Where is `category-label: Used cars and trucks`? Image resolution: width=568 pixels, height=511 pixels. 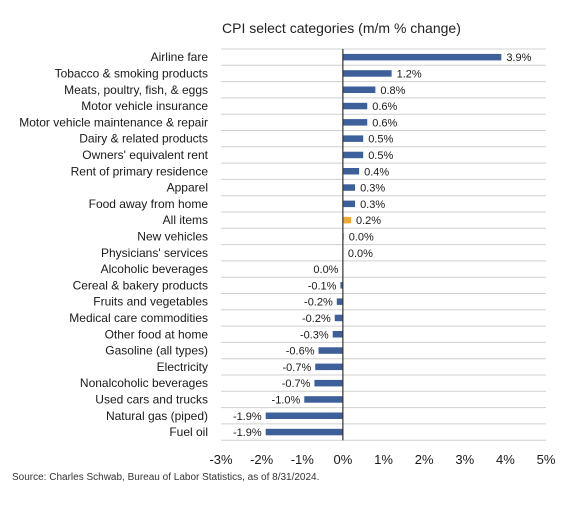
category-label: Used cars and trucks is located at coordinates (151, 399).